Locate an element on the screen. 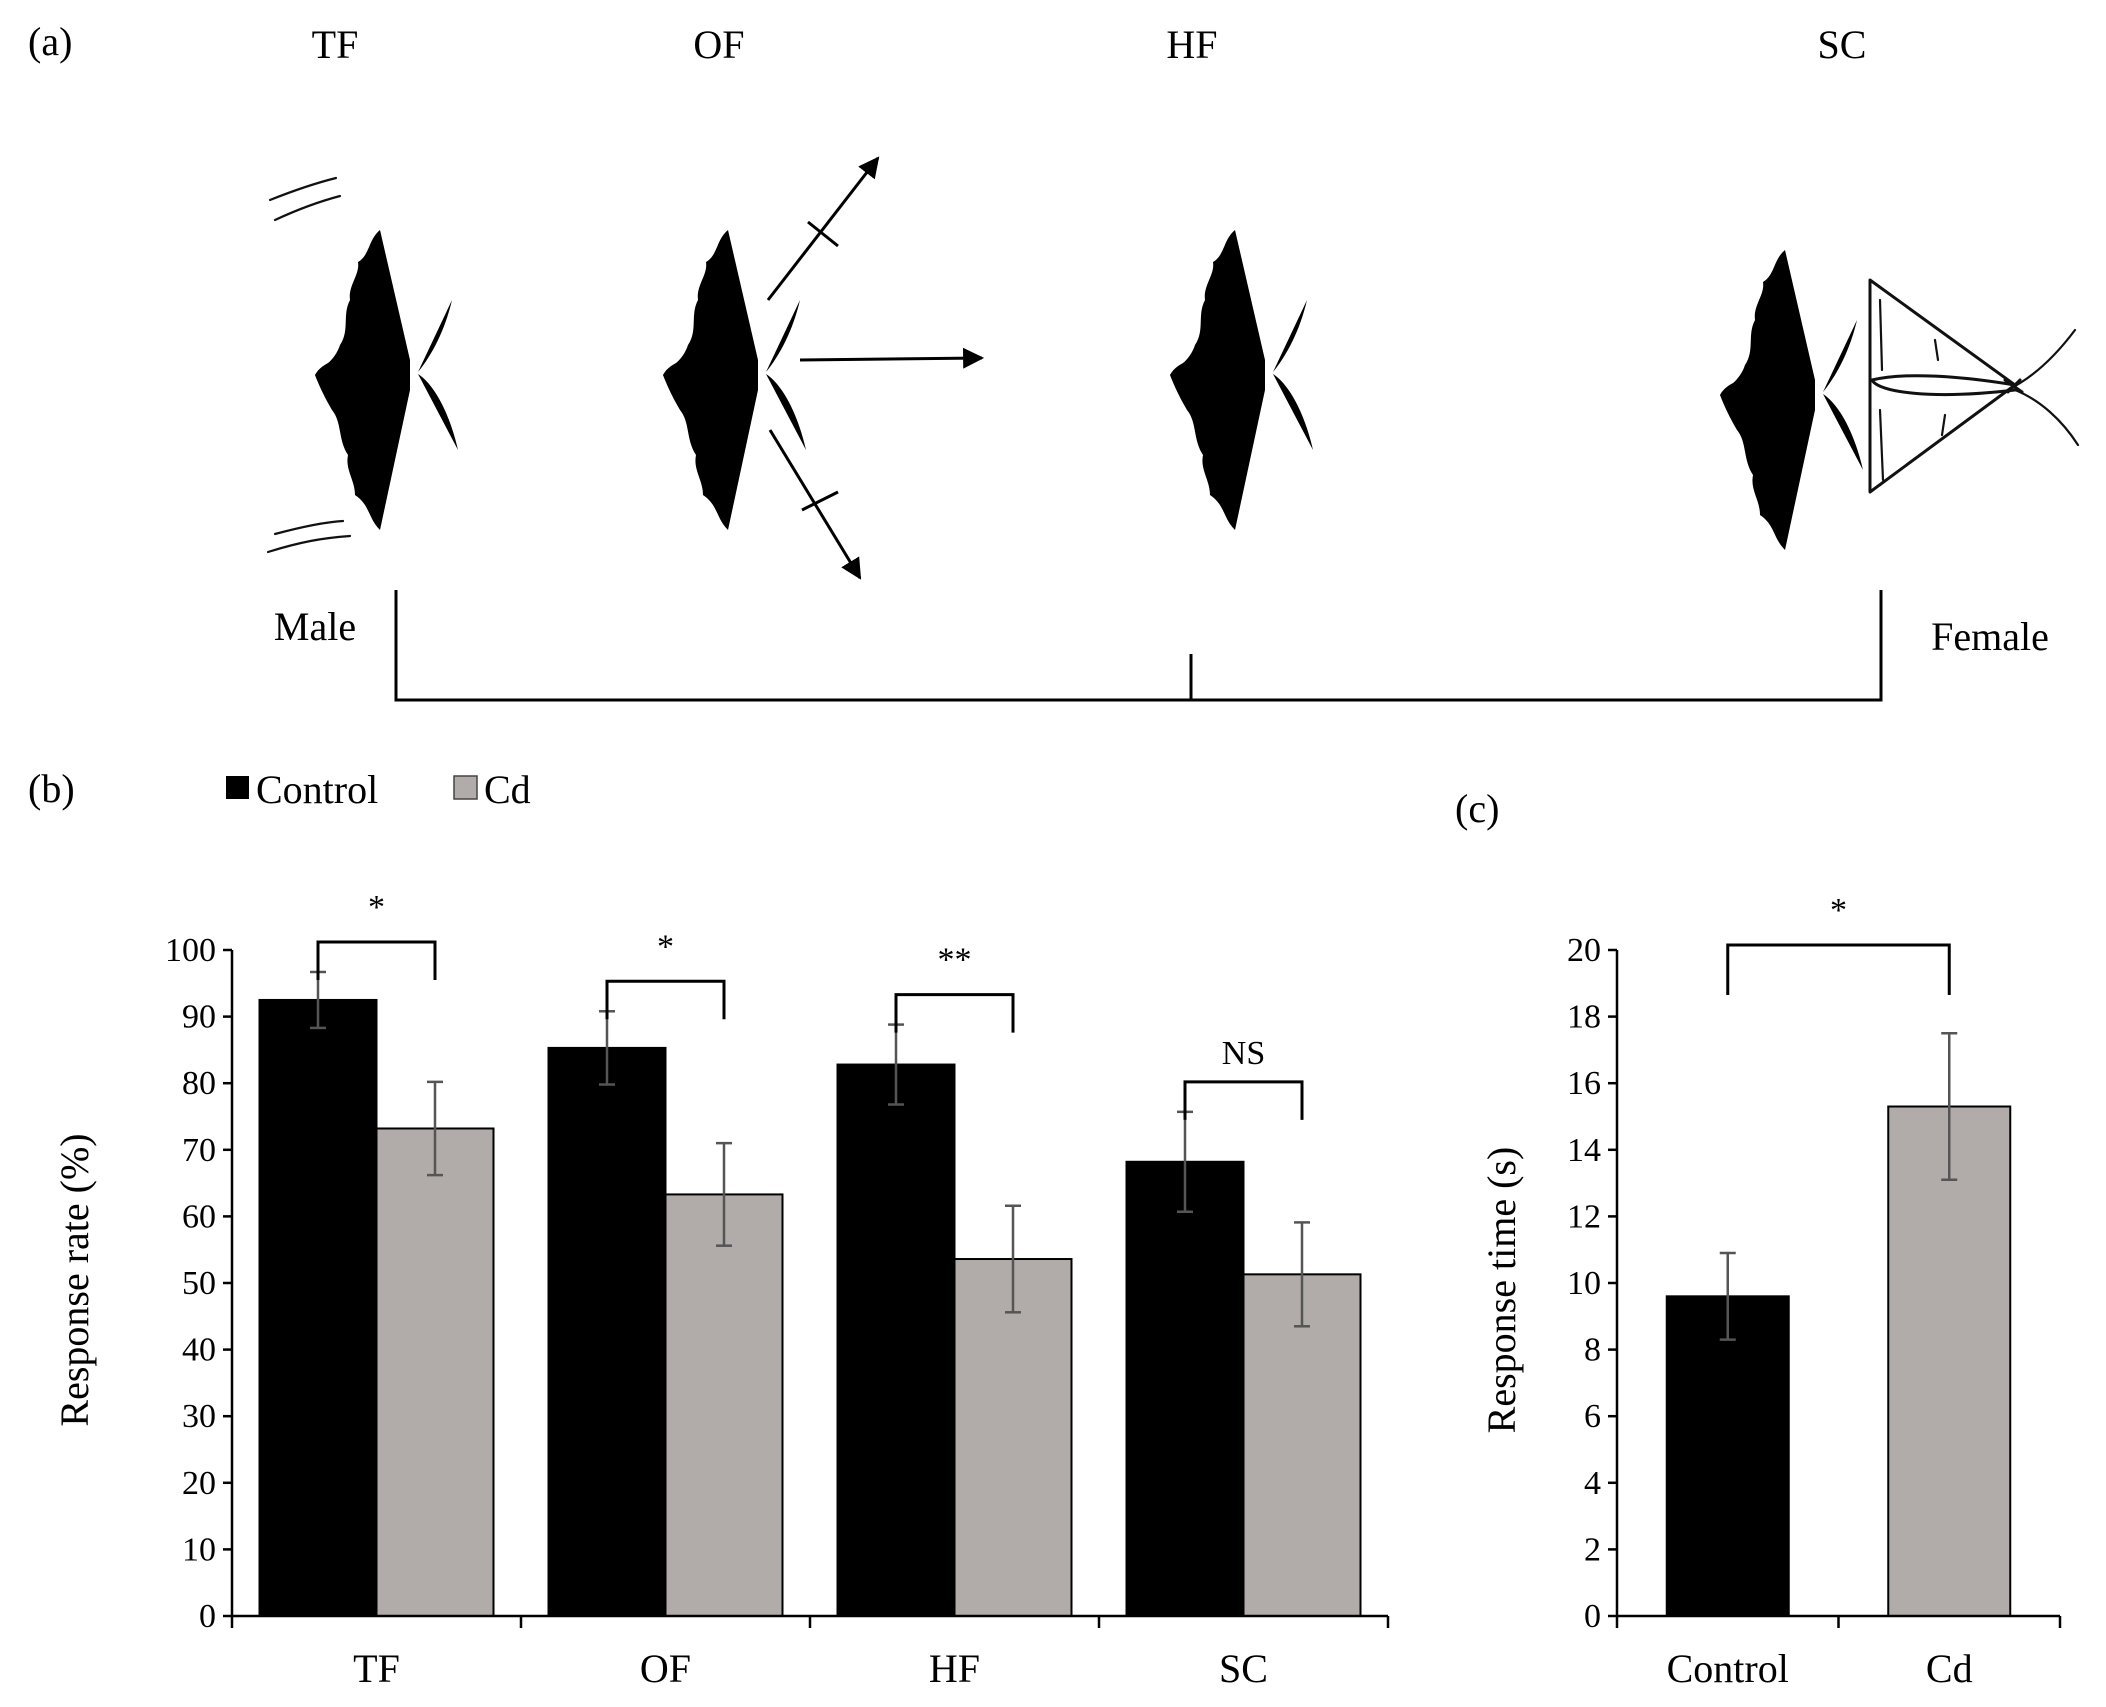 This screenshot has height=1707, width=2106. significance-bracket: * is located at coordinates (1838, 943).